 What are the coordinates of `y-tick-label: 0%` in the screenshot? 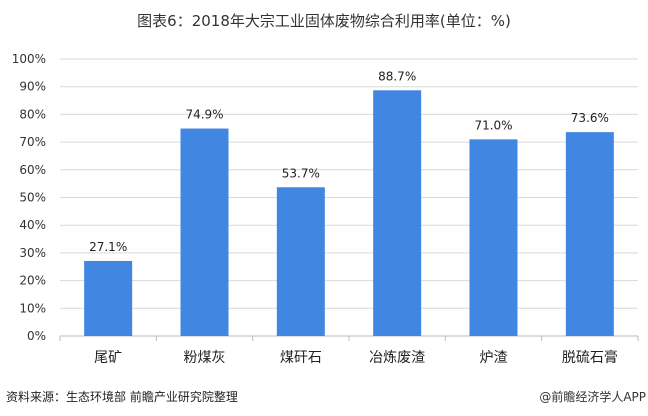 It's located at (36, 336).